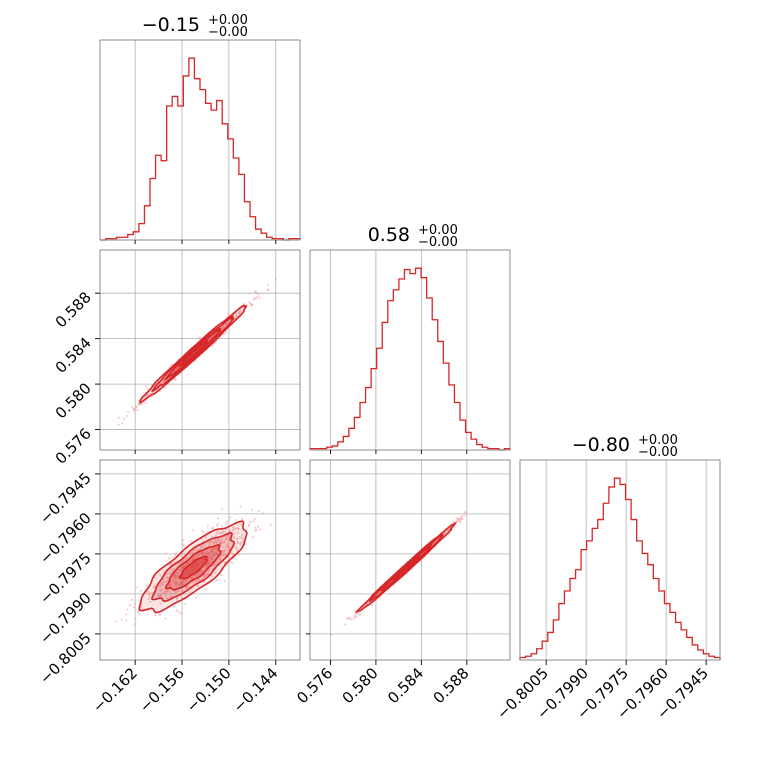 This screenshot has width=760, height=764. What do you see at coordinates (314, 685) in the screenshot?
I see `x-tick-label-1-0: 0.576` at bounding box center [314, 685].